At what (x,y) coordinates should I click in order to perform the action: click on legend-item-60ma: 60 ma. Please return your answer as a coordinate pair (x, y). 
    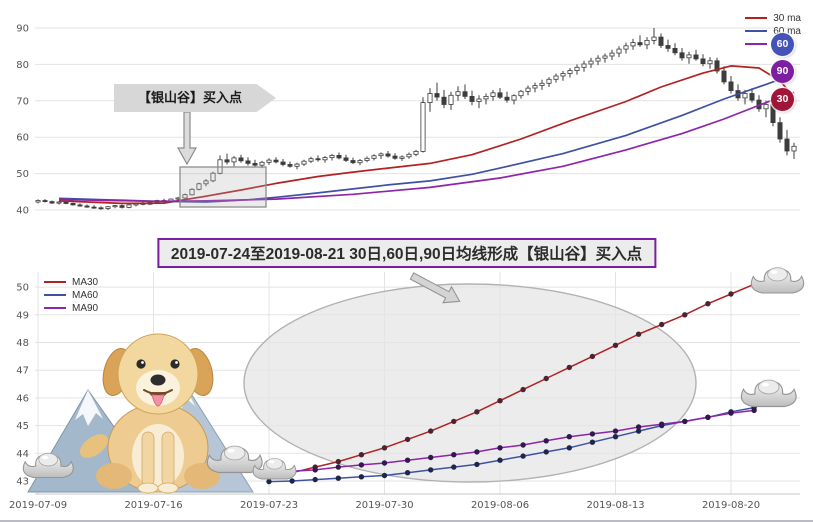
    Looking at the image, I should click on (773, 31).